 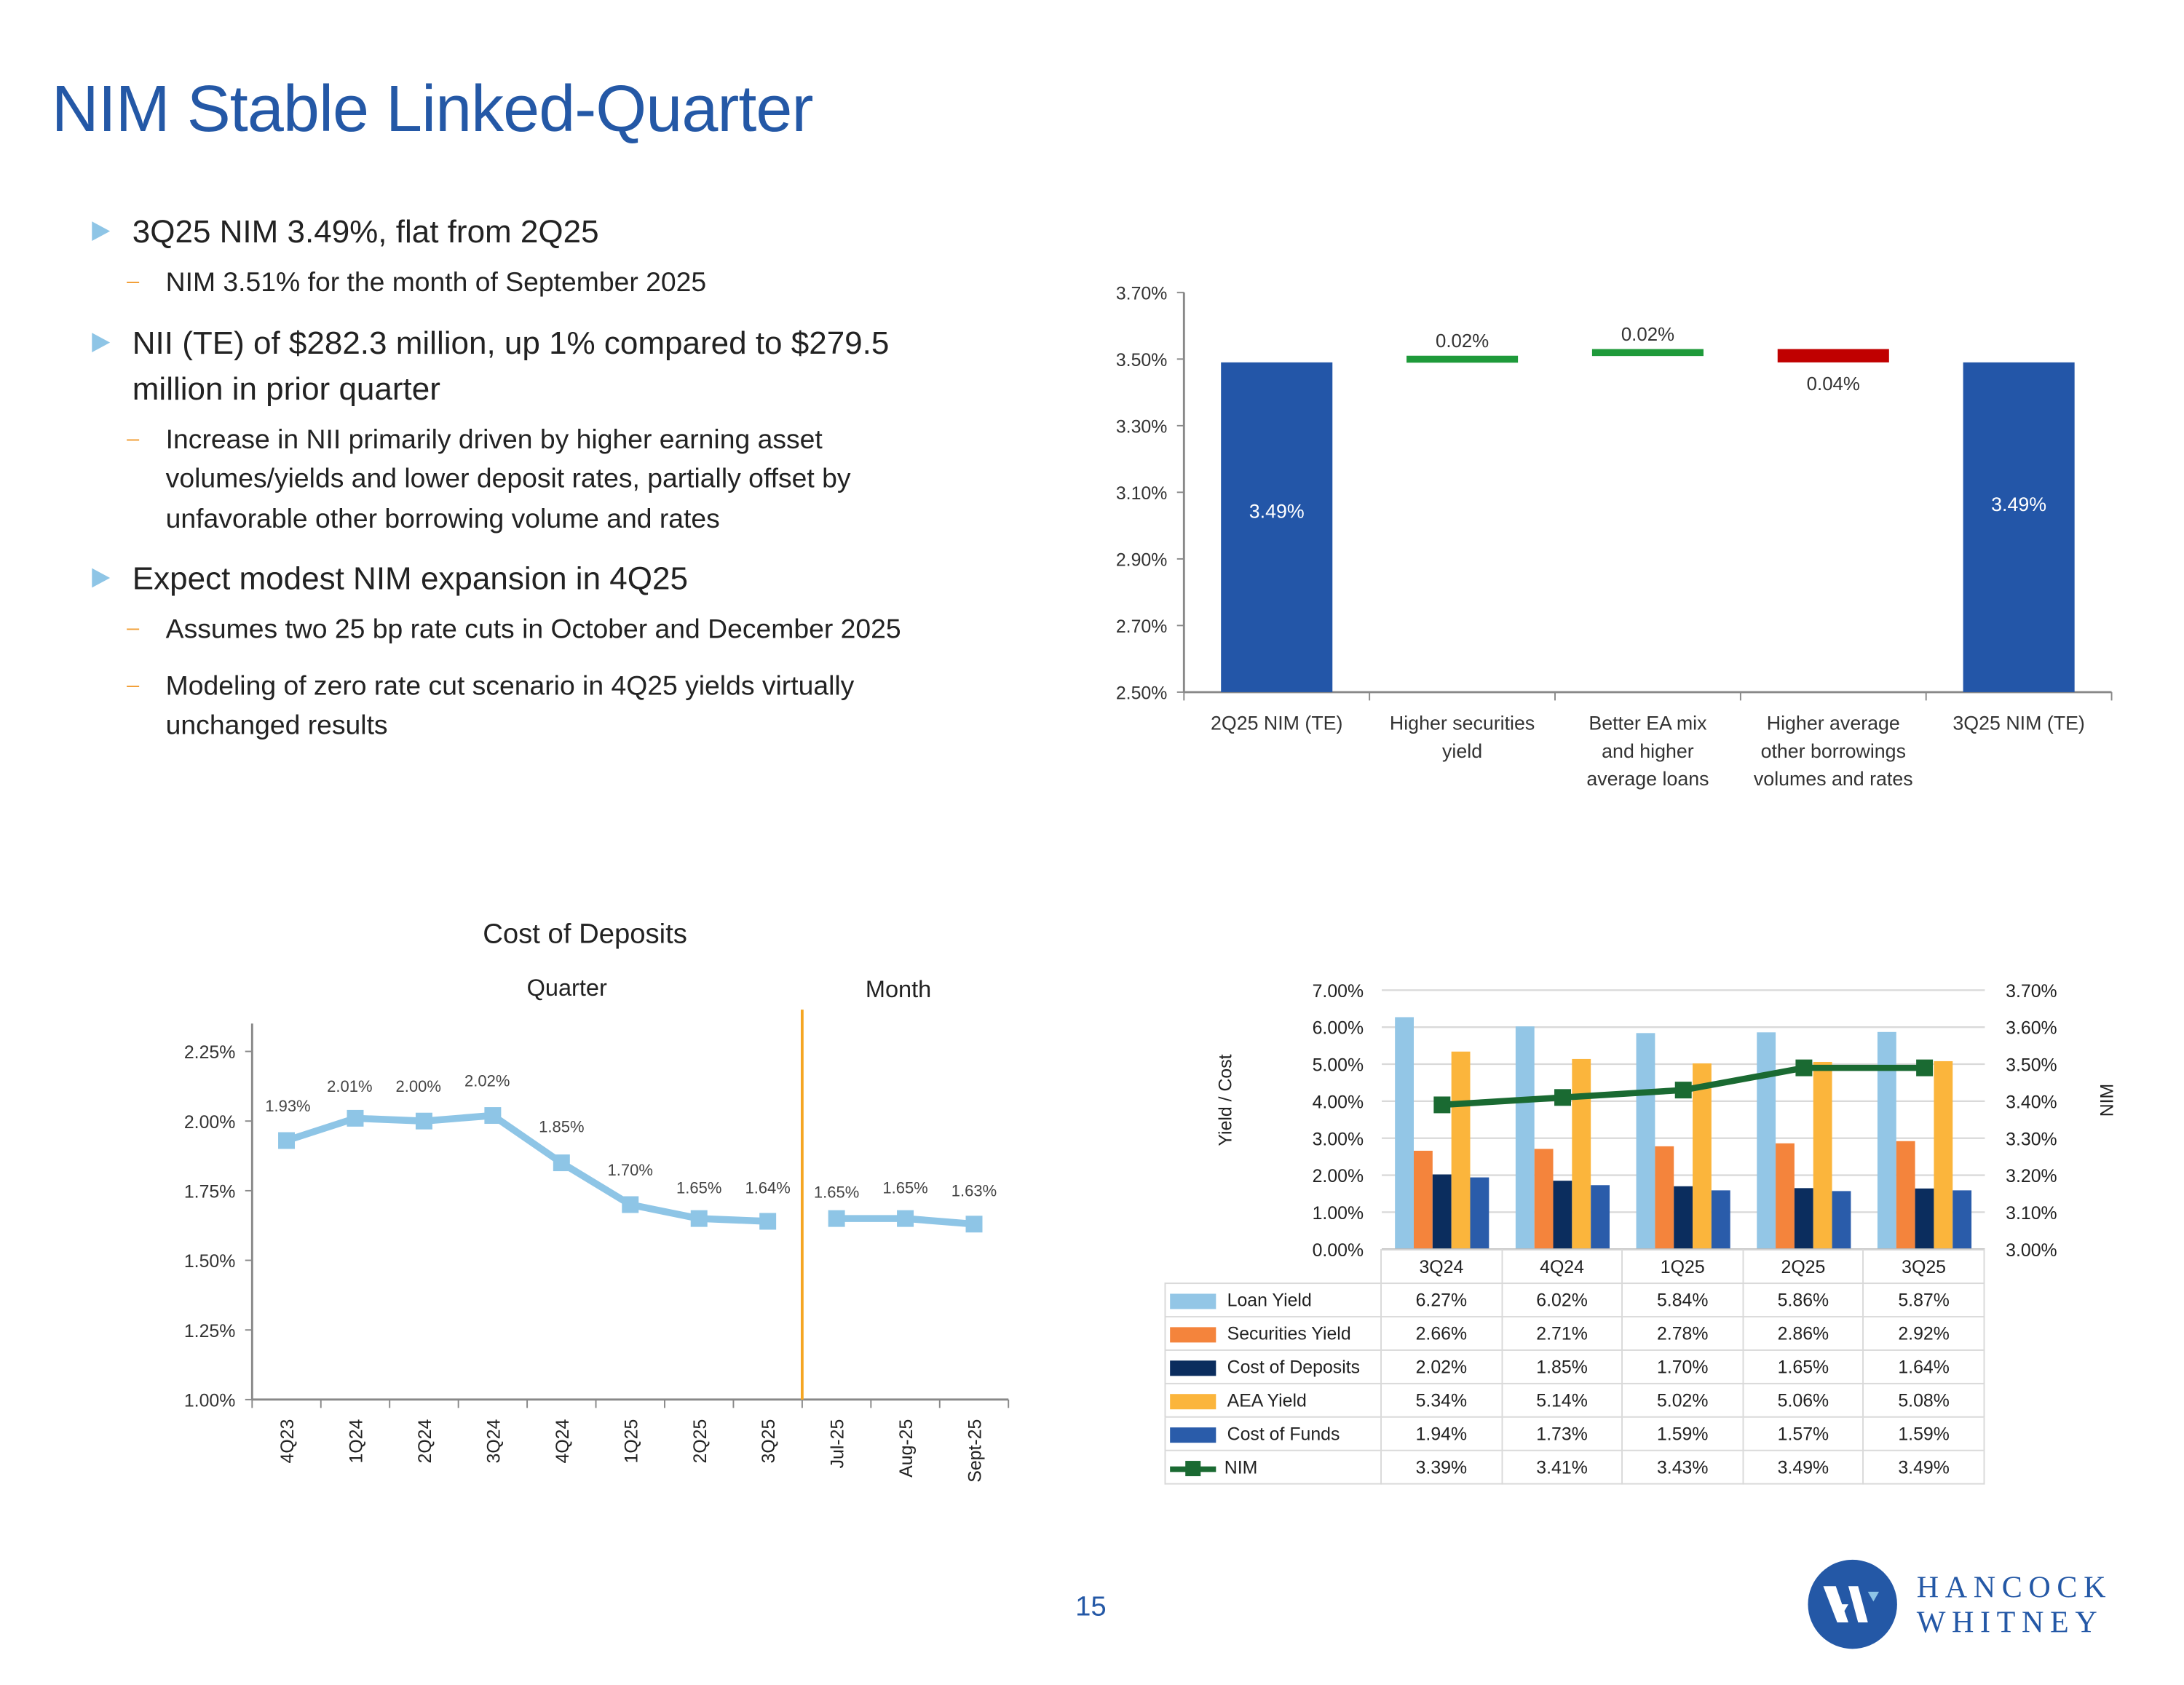 I want to click on table-column-header: 3Q24, so click(x=1441, y=1267).